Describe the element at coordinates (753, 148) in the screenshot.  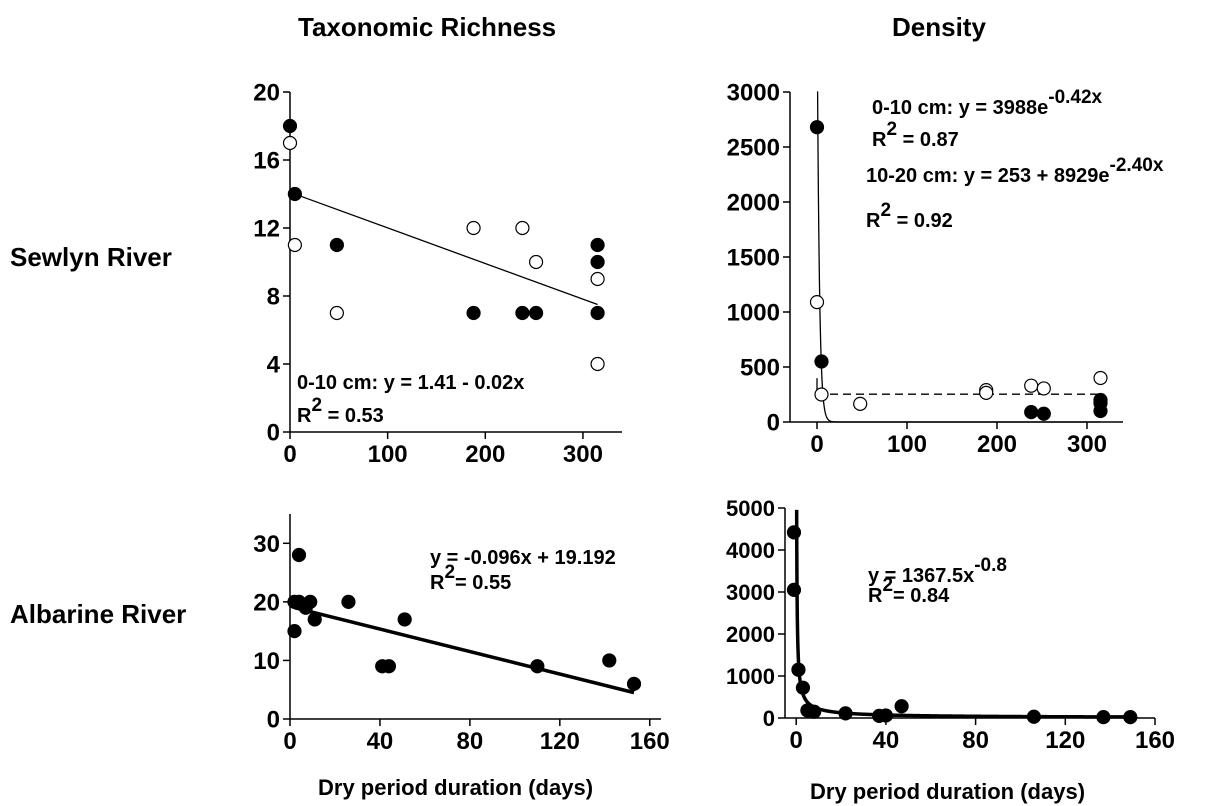
I see `y-tick-label: 2500` at that location.